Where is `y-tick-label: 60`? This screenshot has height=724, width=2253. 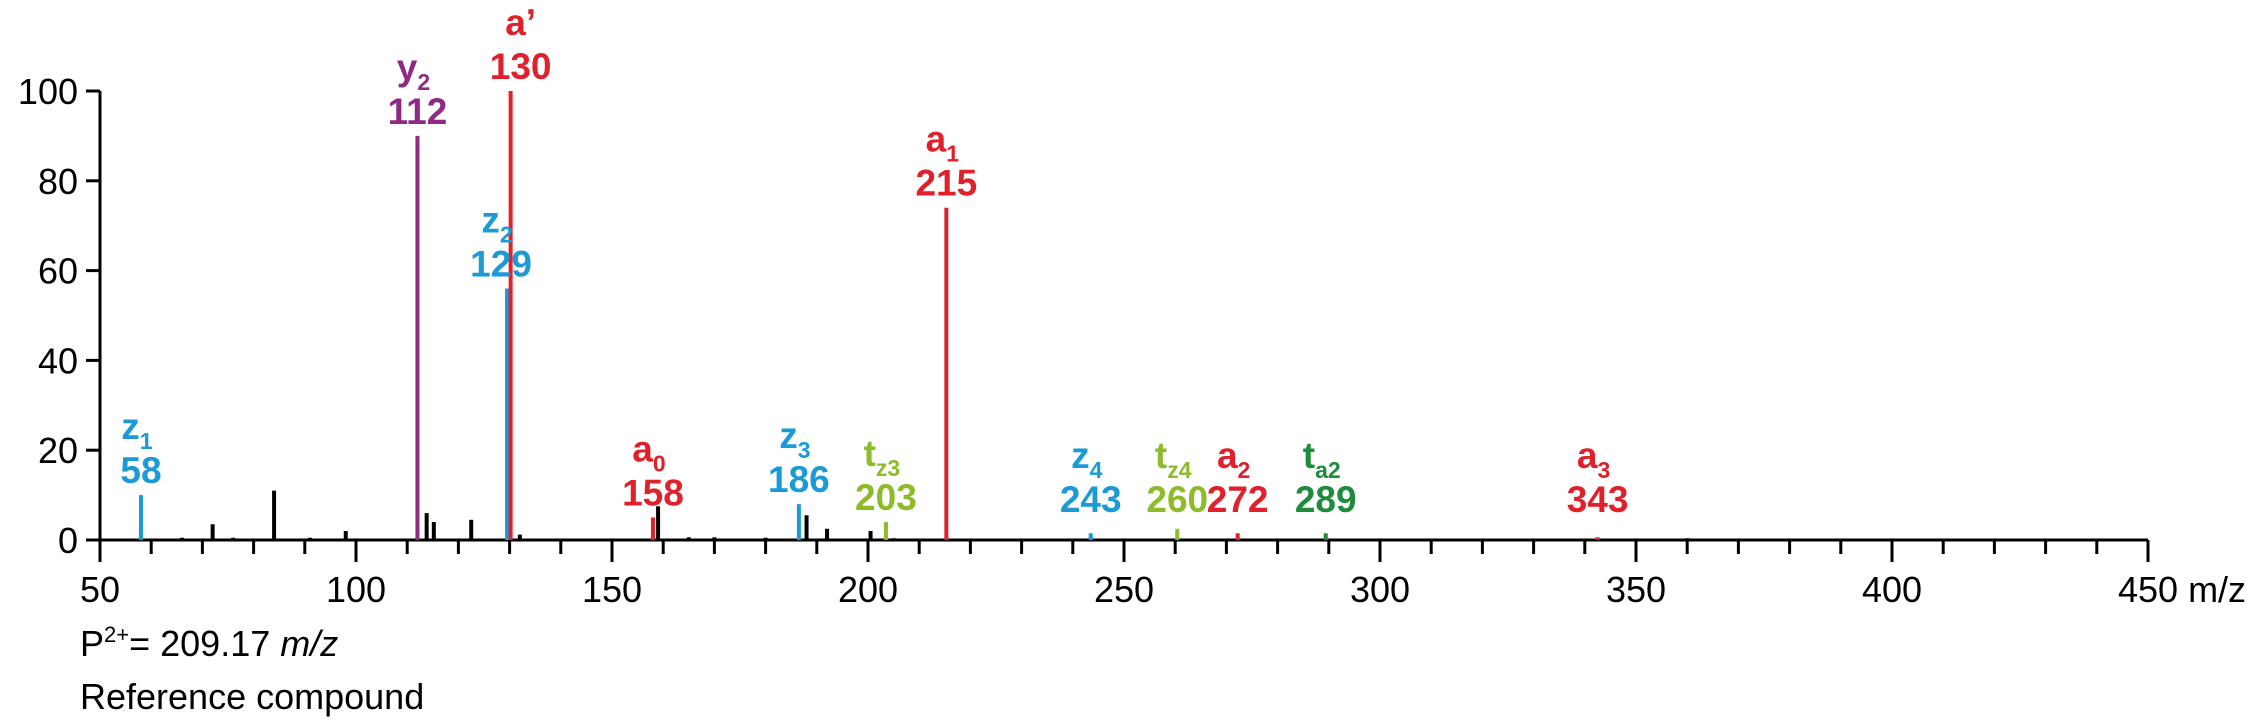
y-tick-label: 60 is located at coordinates (58, 271).